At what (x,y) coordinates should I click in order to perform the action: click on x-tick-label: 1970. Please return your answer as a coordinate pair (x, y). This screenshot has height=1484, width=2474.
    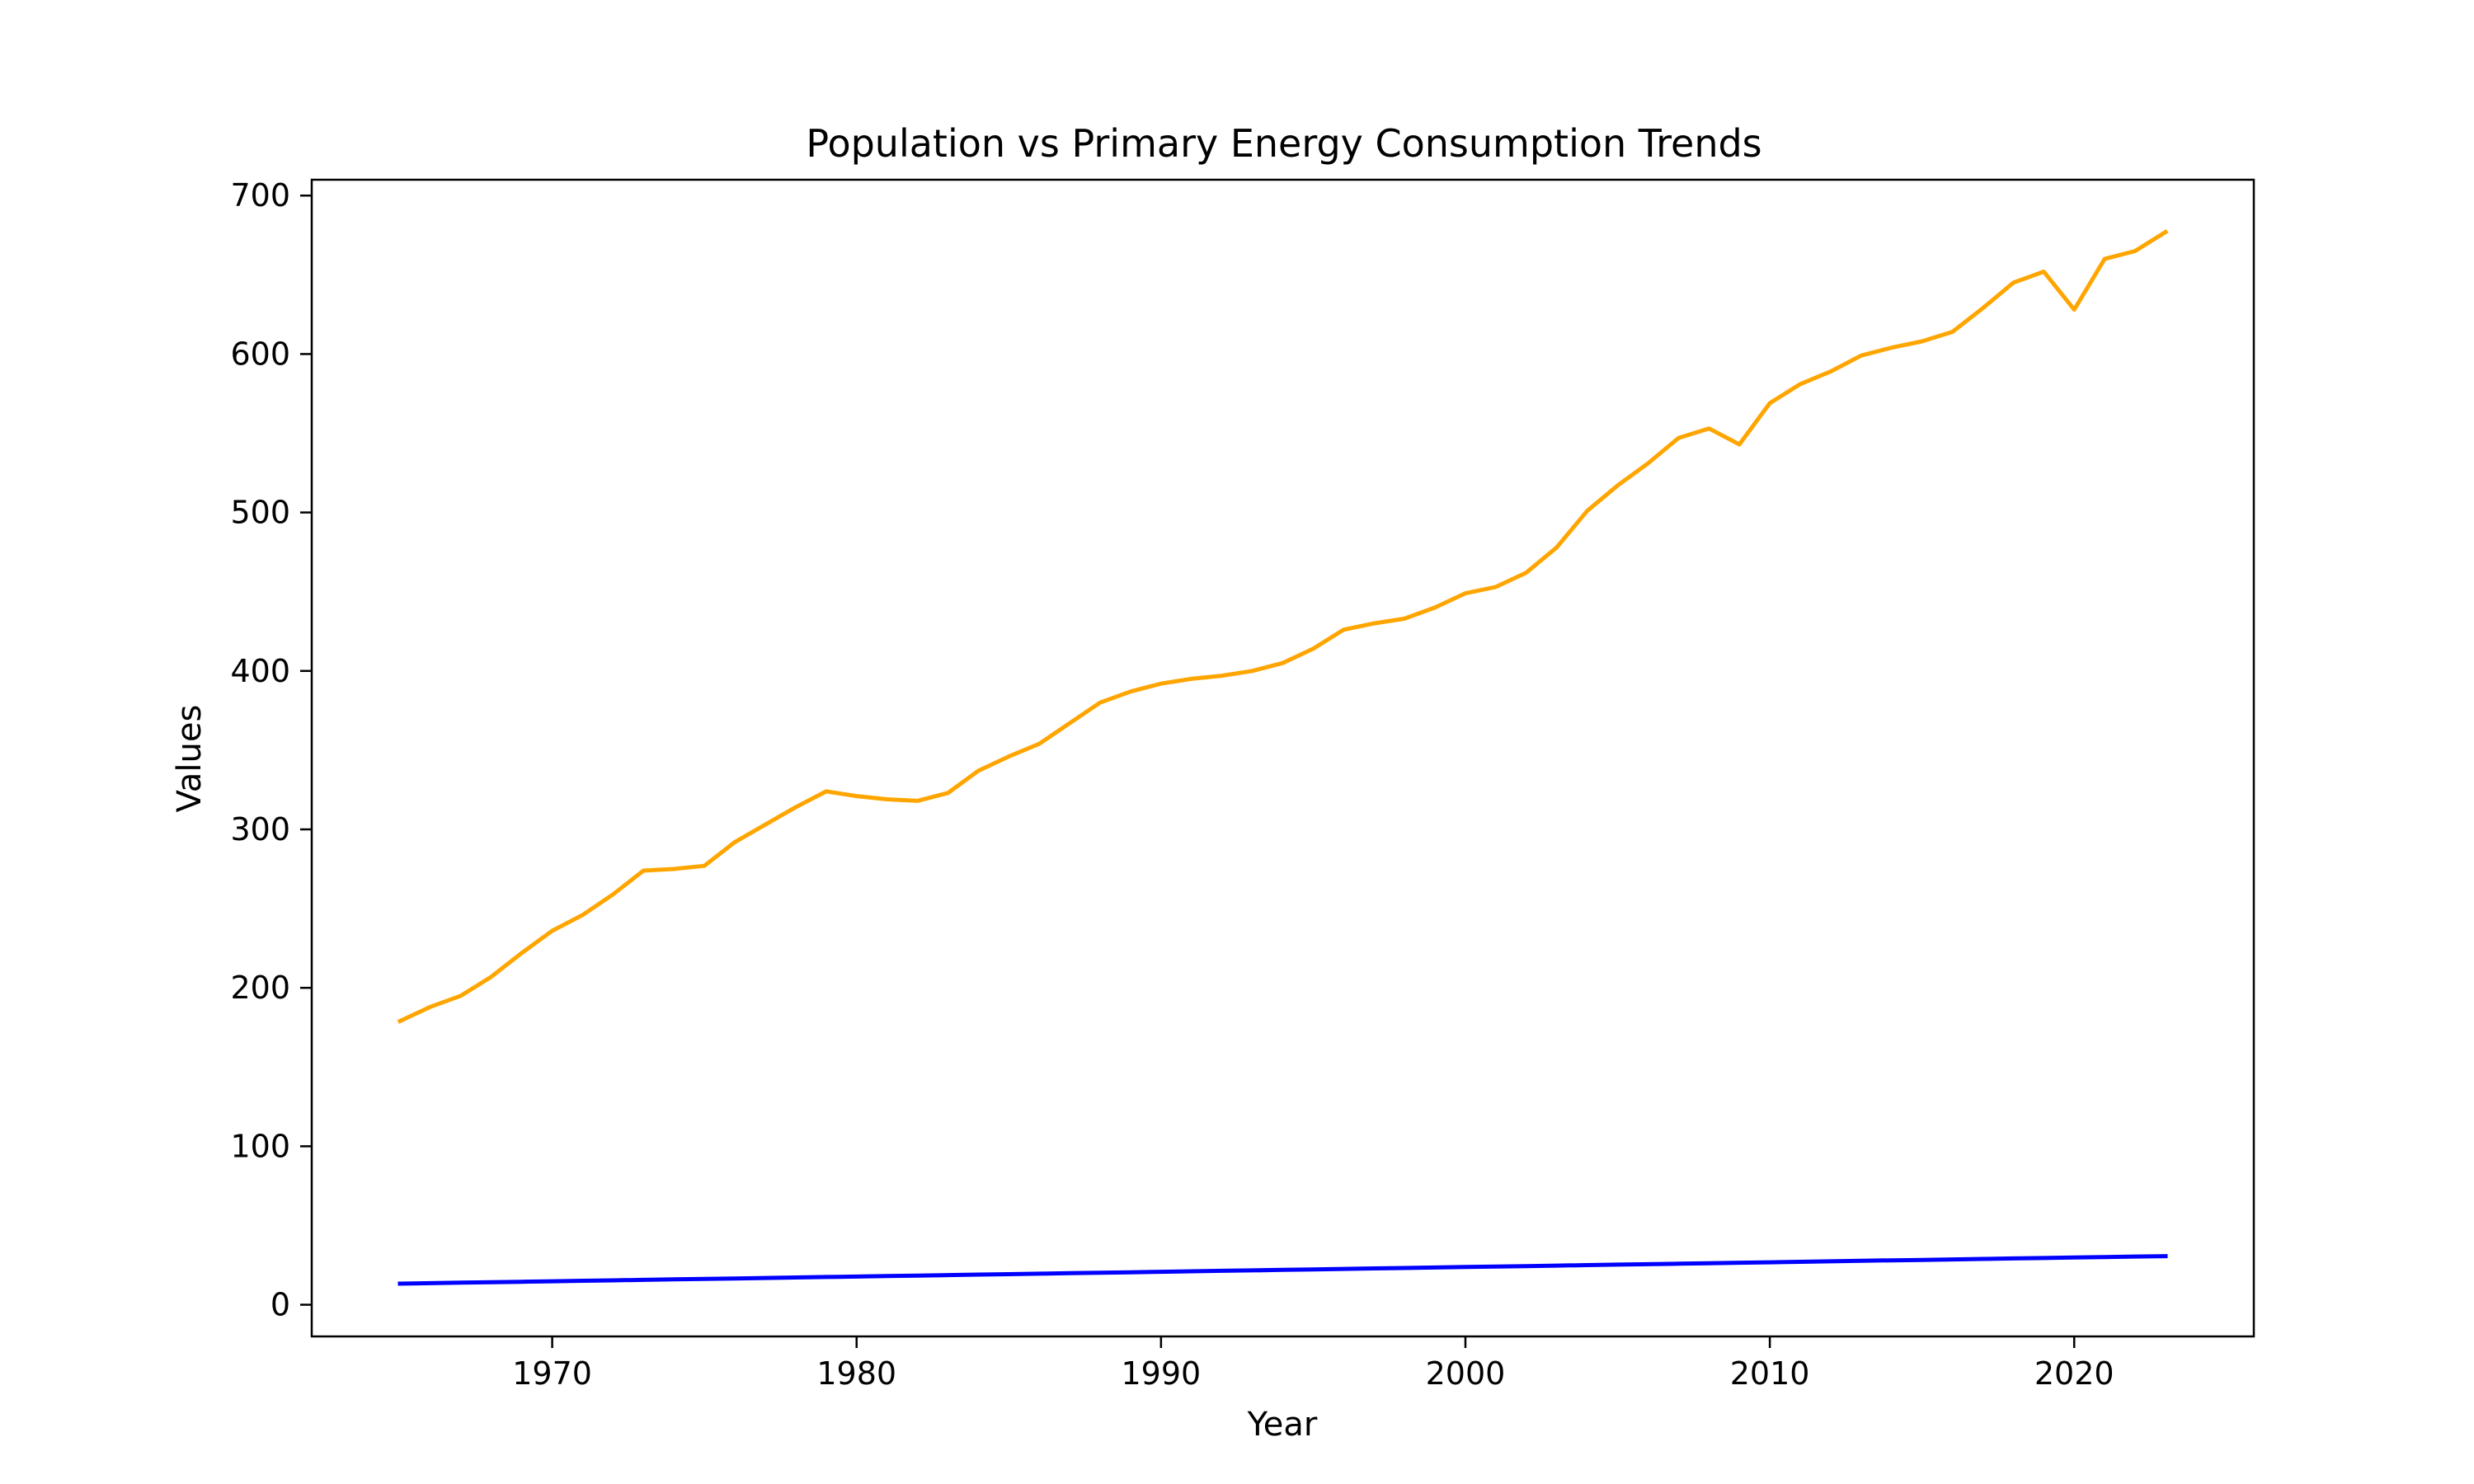
    Looking at the image, I should click on (552, 1373).